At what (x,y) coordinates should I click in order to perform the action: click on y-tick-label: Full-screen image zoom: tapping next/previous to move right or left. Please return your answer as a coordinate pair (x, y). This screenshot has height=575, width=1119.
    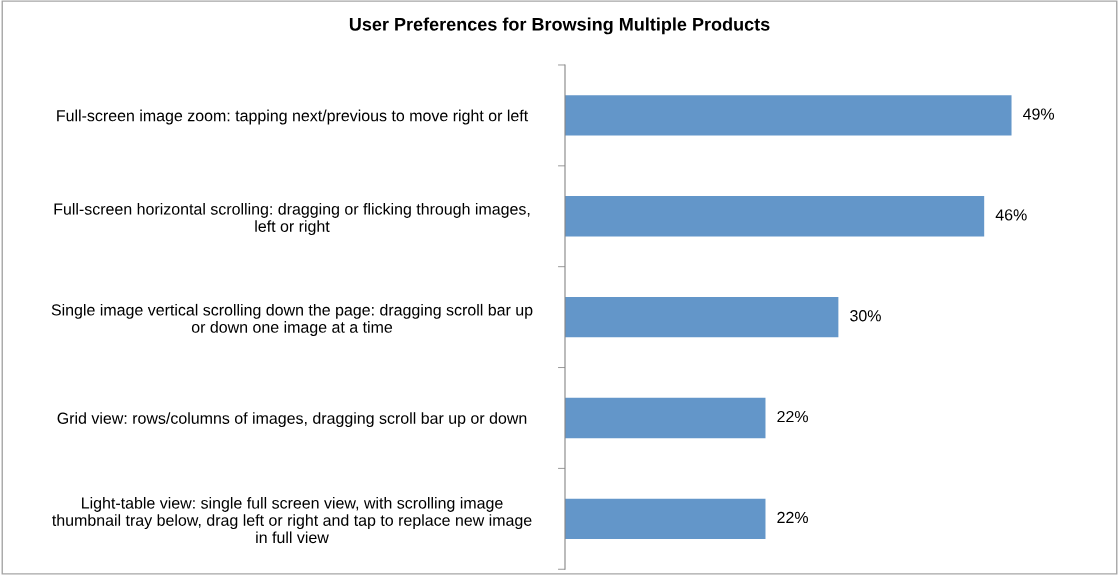
    Looking at the image, I should click on (293, 117).